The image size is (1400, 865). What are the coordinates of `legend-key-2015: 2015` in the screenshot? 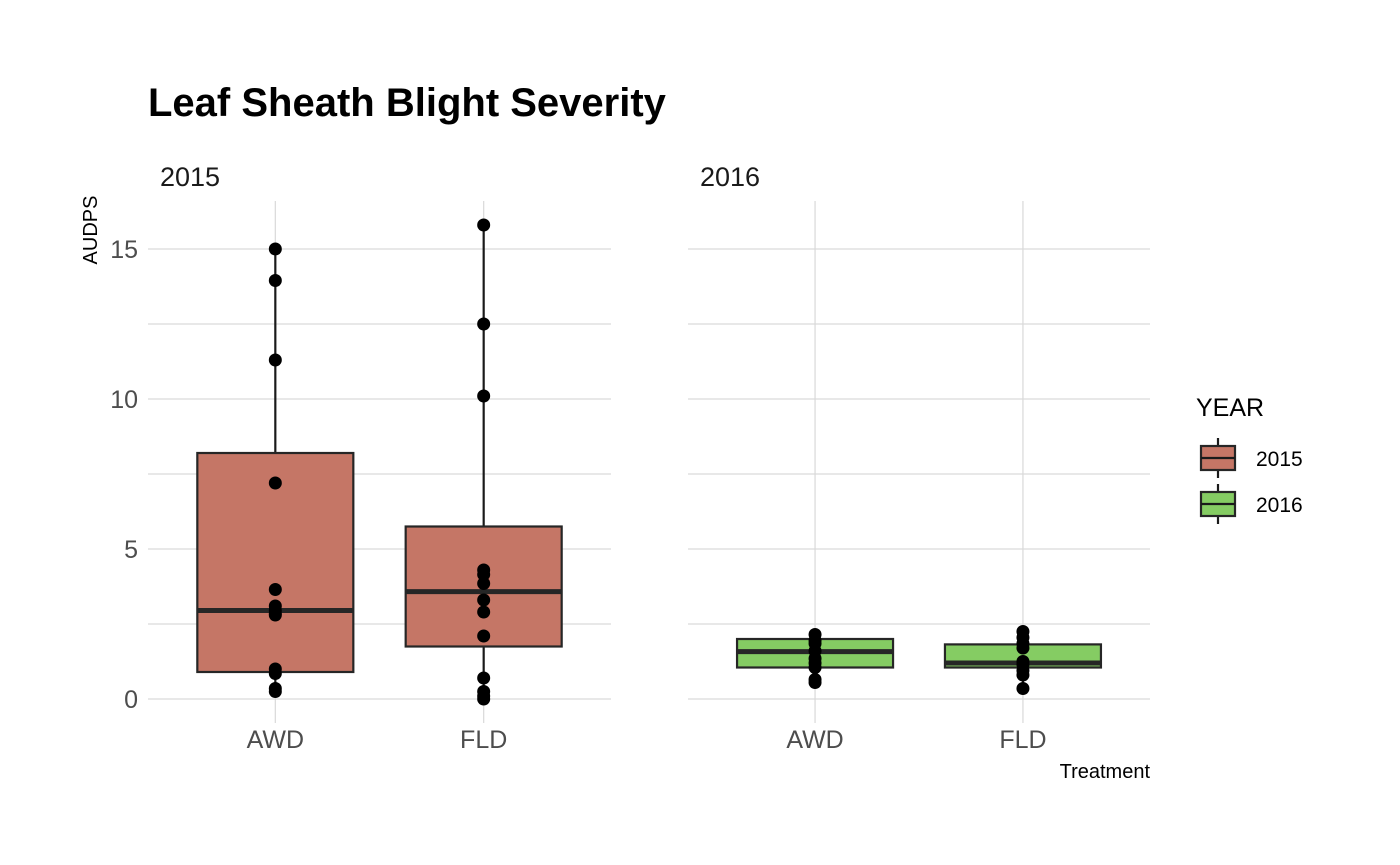 It's located at (1251, 458).